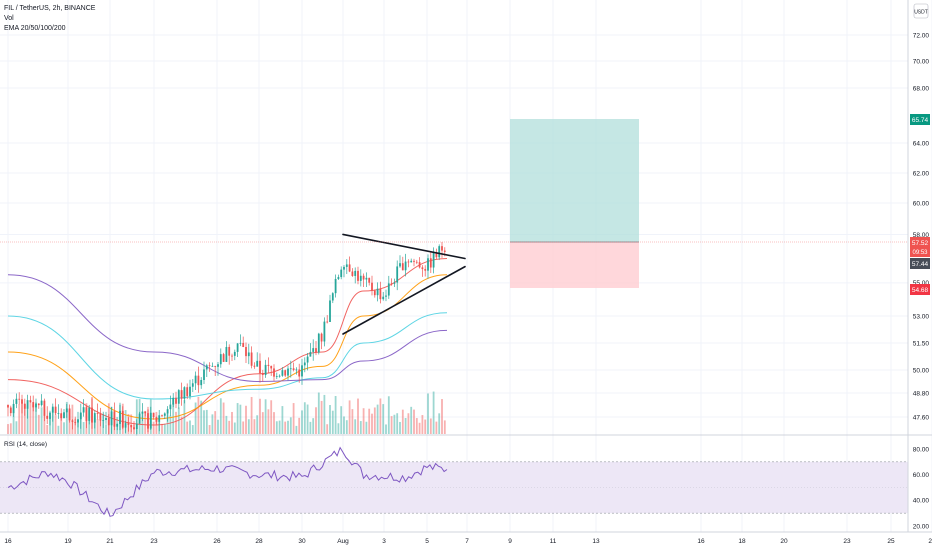 This screenshot has height=555, width=932. Describe the element at coordinates (921, 316) in the screenshot. I see `price-tick-label: 53.00` at that location.